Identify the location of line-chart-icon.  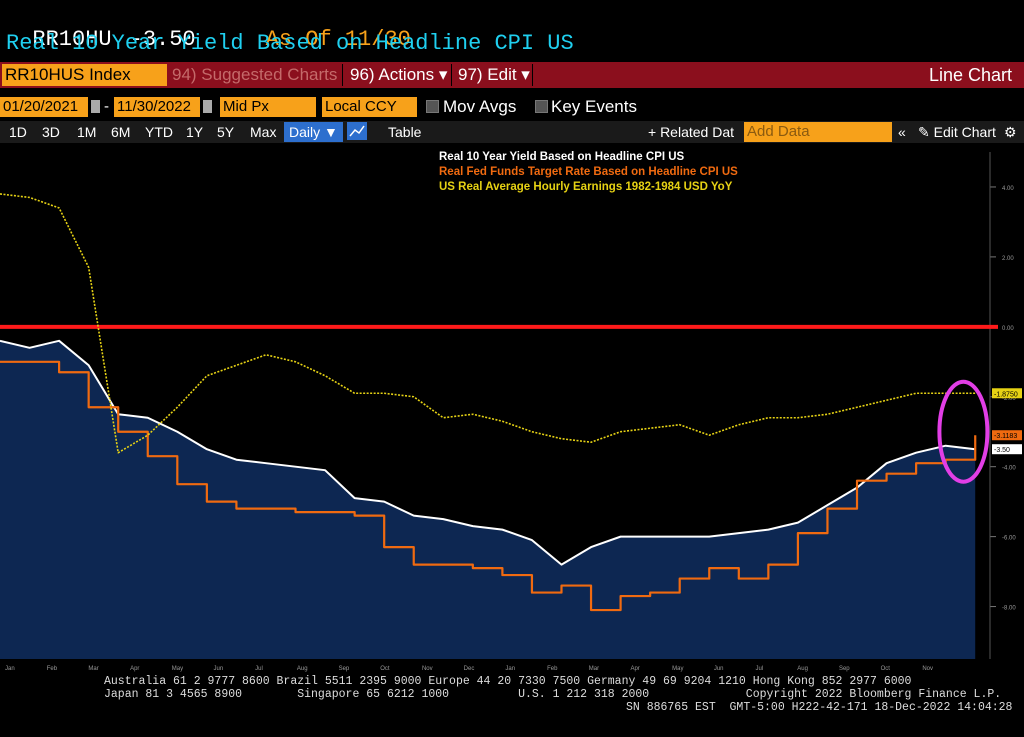
(357, 131).